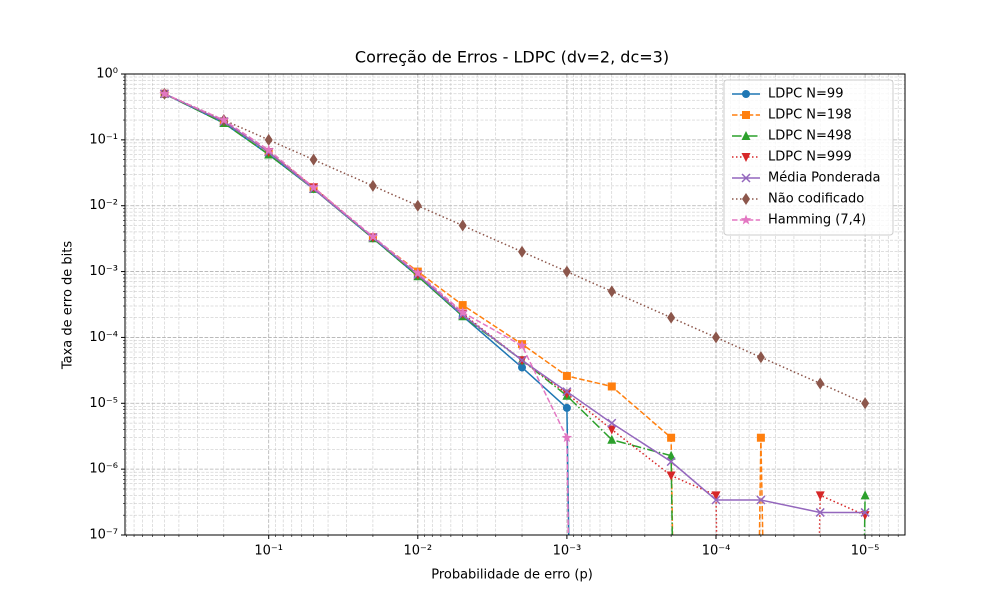 Image resolution: width=1000 pixels, height=600 pixels. What do you see at coordinates (68, 306) in the screenshot?
I see `y-axis-label: Taxa de erro de bits` at bounding box center [68, 306].